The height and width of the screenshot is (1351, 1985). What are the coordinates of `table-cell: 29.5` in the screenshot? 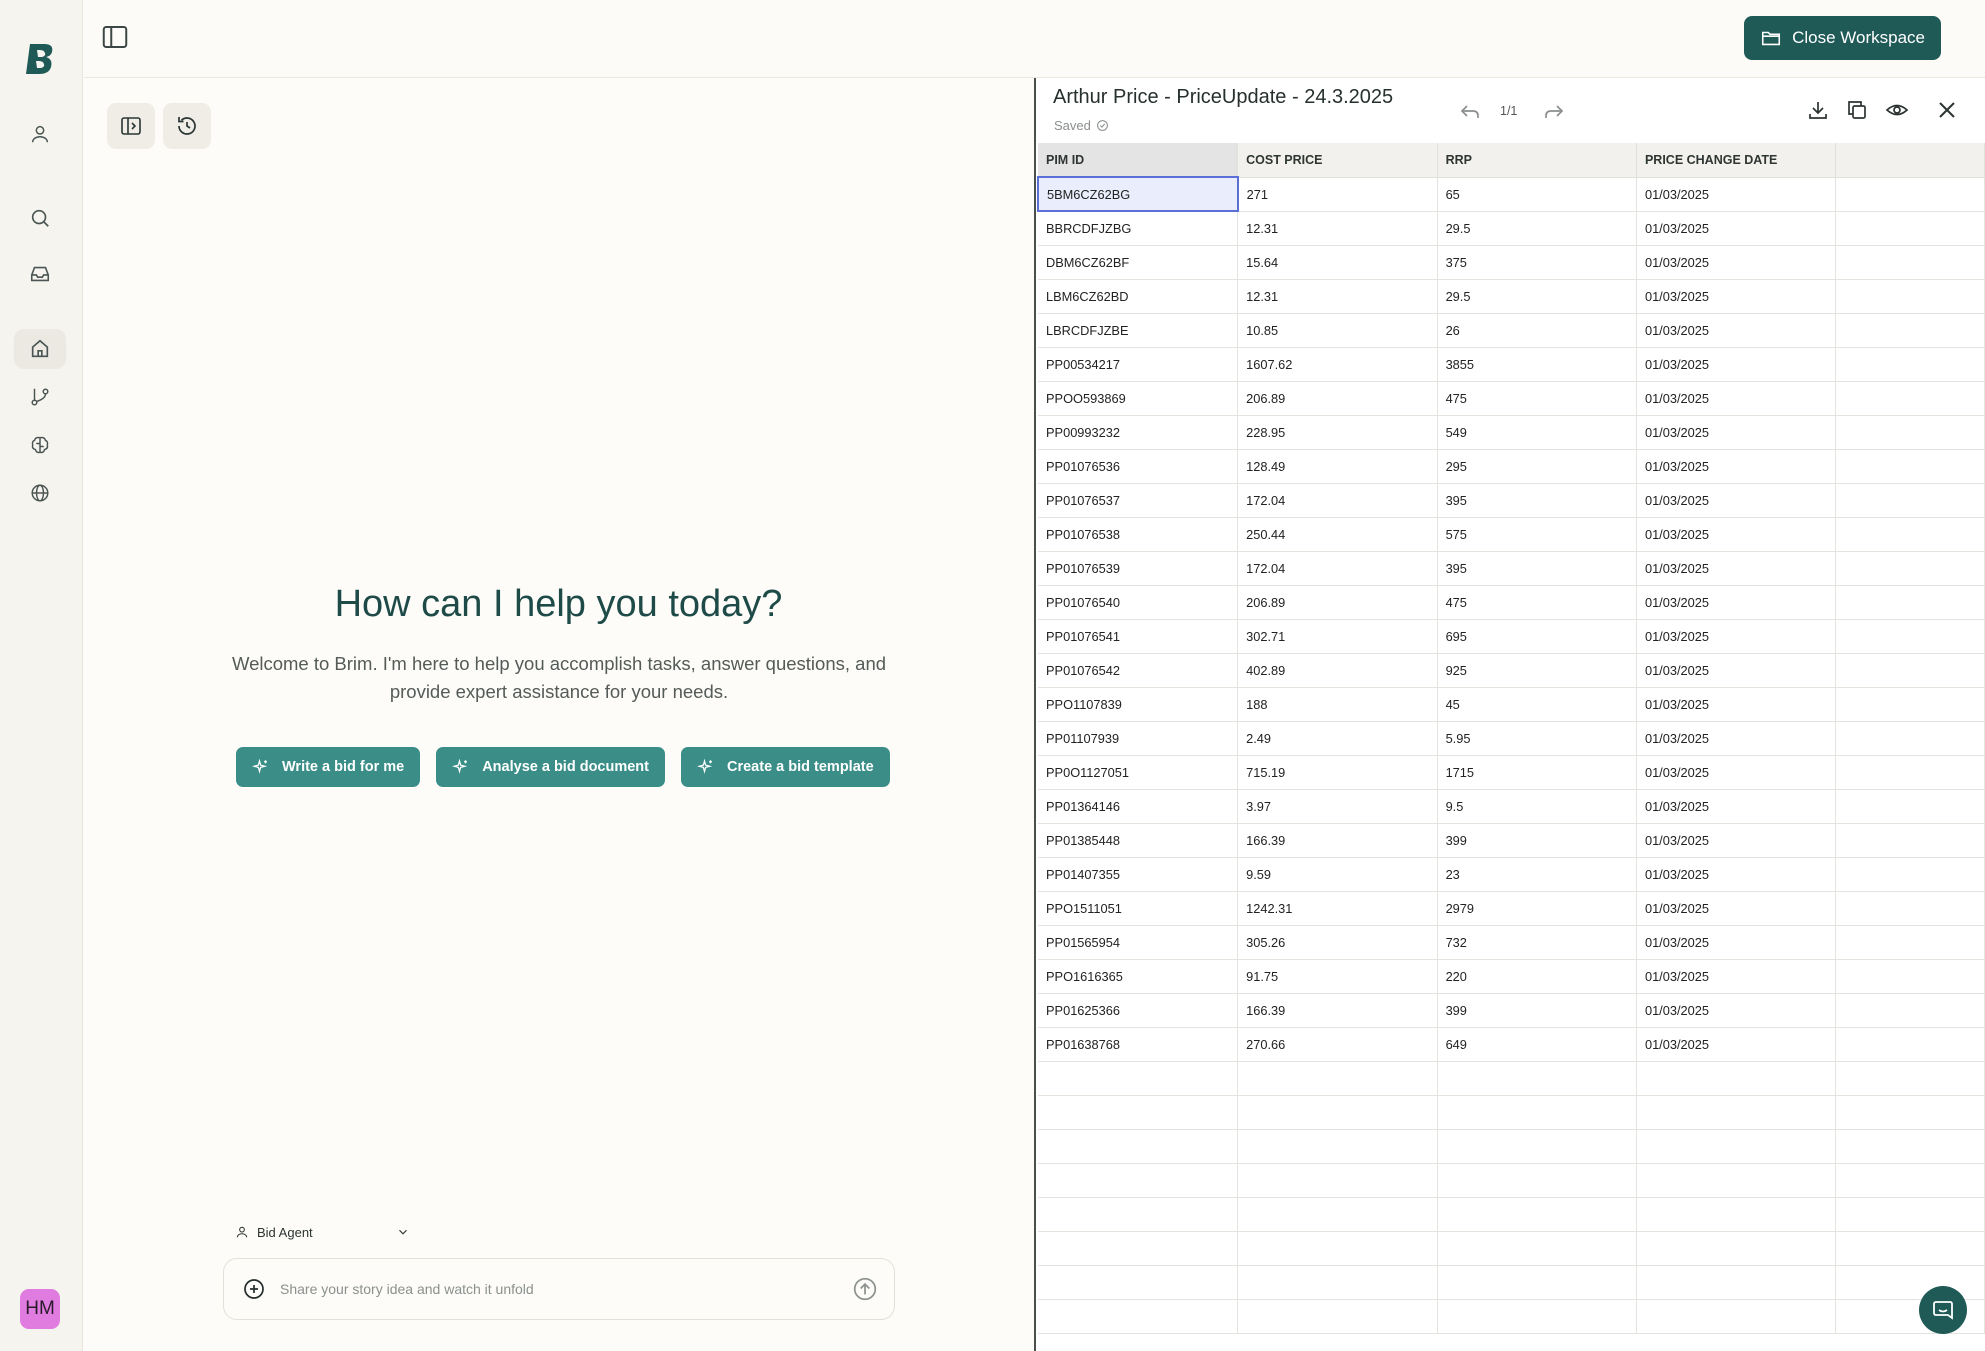 It's located at (1537, 296).